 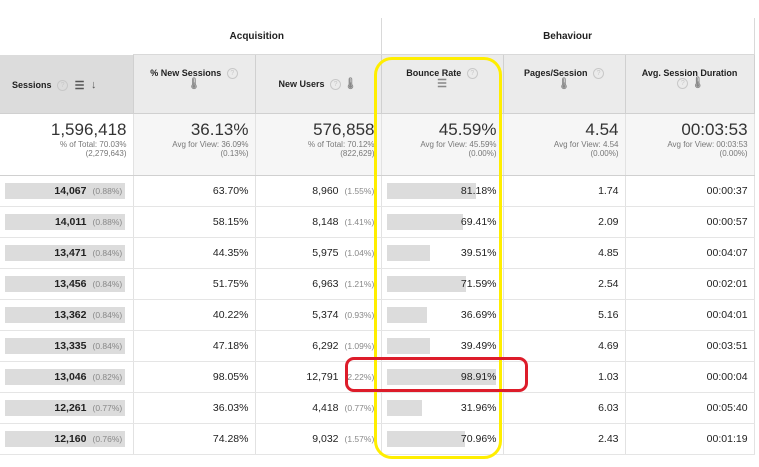 What do you see at coordinates (70, 253) in the screenshot?
I see `sessions-value: 13,471` at bounding box center [70, 253].